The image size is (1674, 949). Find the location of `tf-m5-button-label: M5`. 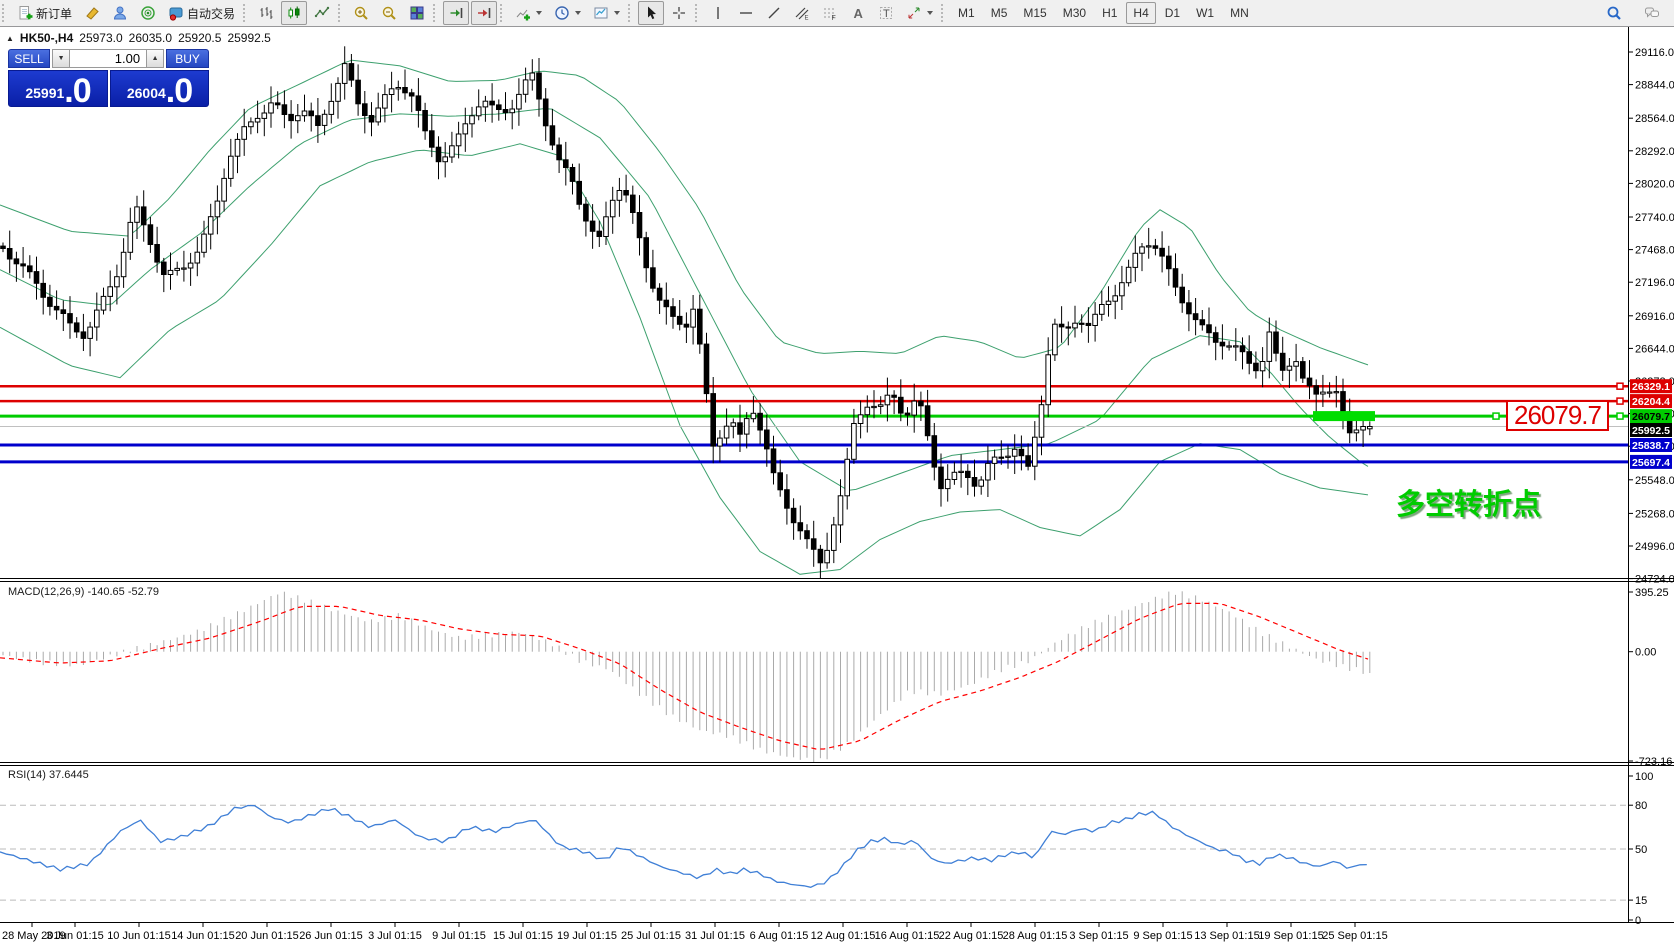

tf-m5-button-label: M5 is located at coordinates (999, 13).